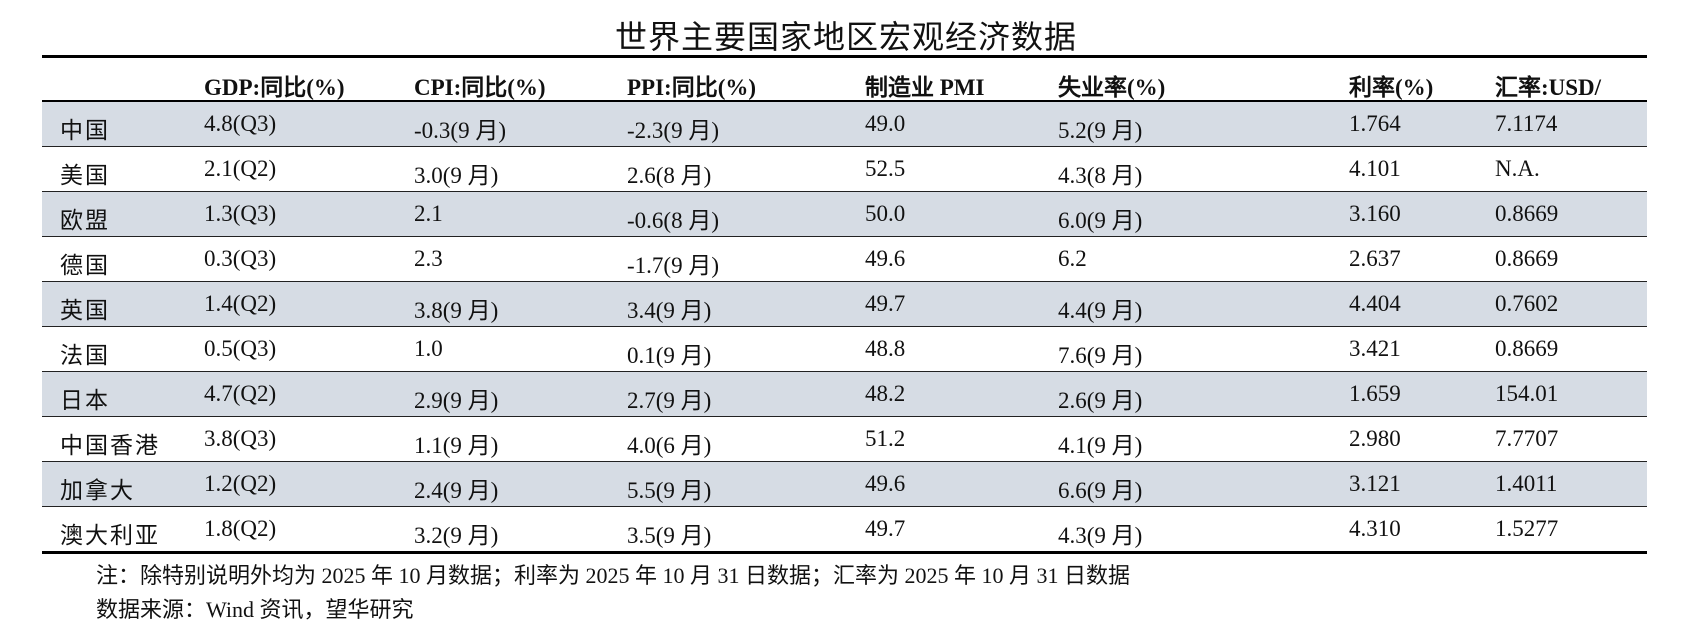 Image resolution: width=1692 pixels, height=624 pixels. Describe the element at coordinates (1100, 130) in the screenshot. I see `table-cell: 5.2(9 月)` at that location.